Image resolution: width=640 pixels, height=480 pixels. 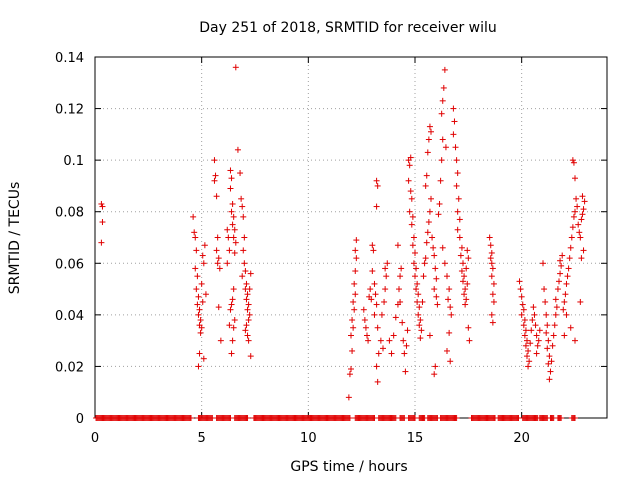 What do you see at coordinates (69, 264) in the screenshot?
I see `y-tick-label: 0.06` at bounding box center [69, 264].